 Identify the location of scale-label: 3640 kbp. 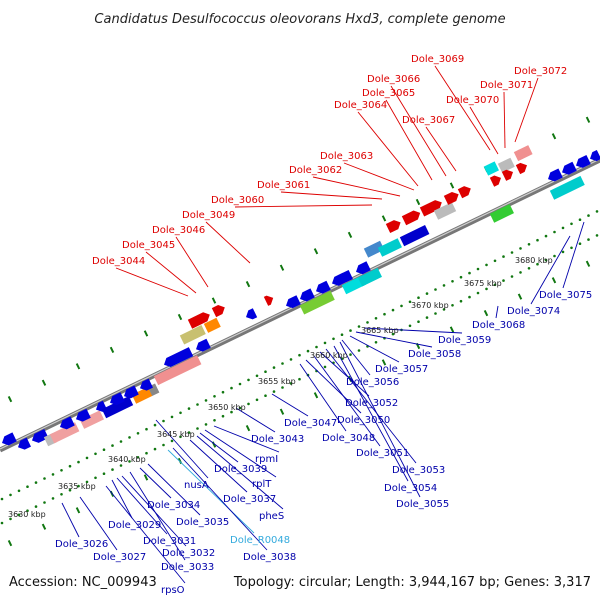
(127, 459).